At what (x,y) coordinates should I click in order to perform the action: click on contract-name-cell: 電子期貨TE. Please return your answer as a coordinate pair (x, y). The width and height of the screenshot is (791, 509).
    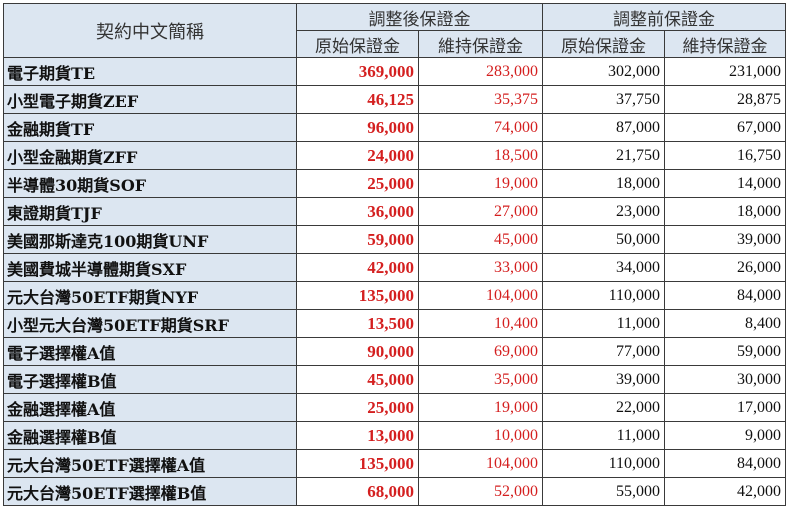
    Looking at the image, I should click on (150, 71).